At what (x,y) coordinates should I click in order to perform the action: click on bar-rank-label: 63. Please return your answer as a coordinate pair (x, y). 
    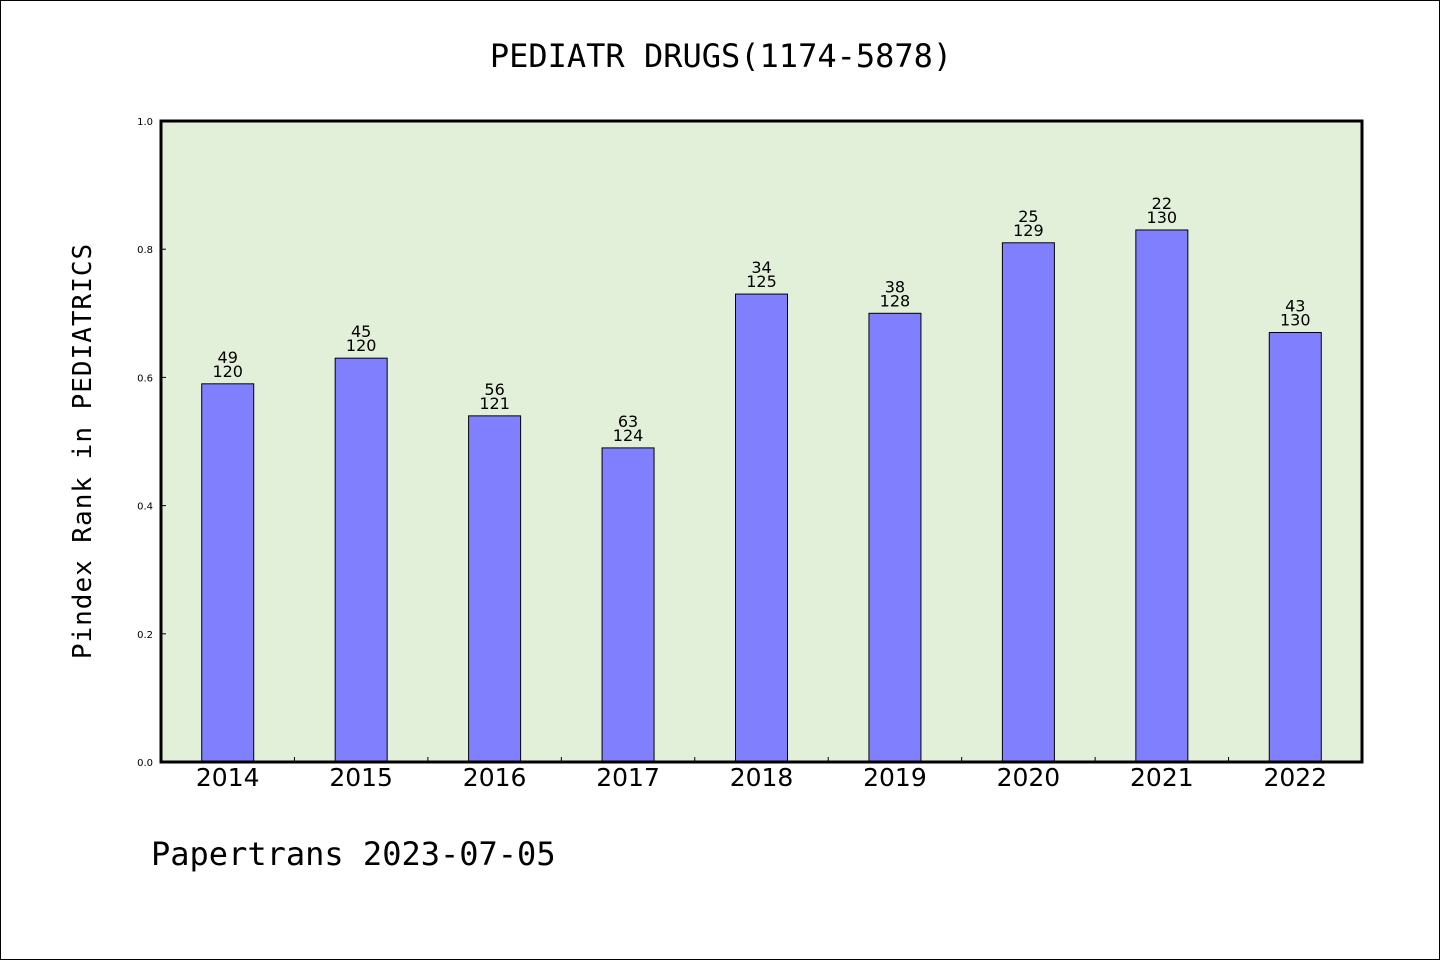
    Looking at the image, I should click on (628, 421).